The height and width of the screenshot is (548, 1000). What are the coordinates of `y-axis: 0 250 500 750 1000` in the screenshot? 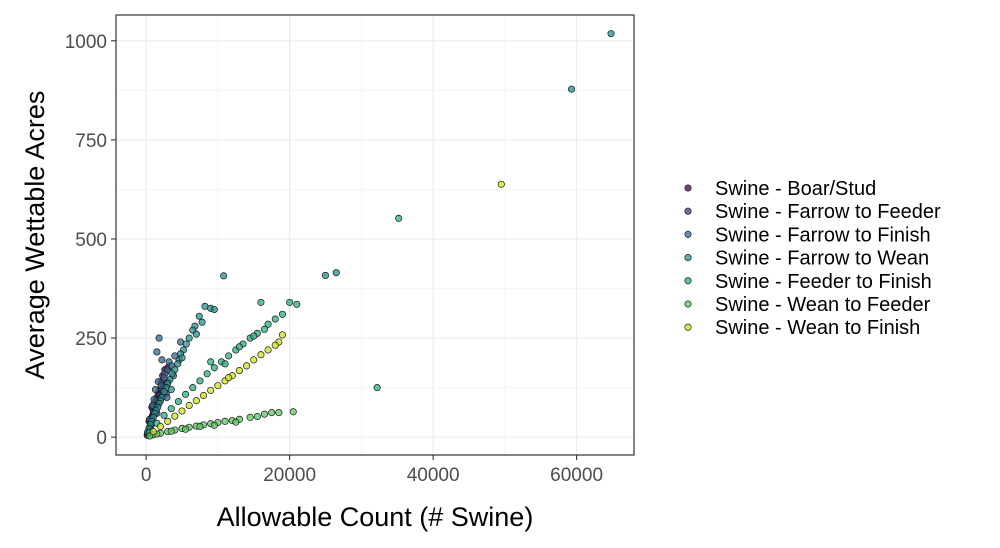 It's located at (90, 240).